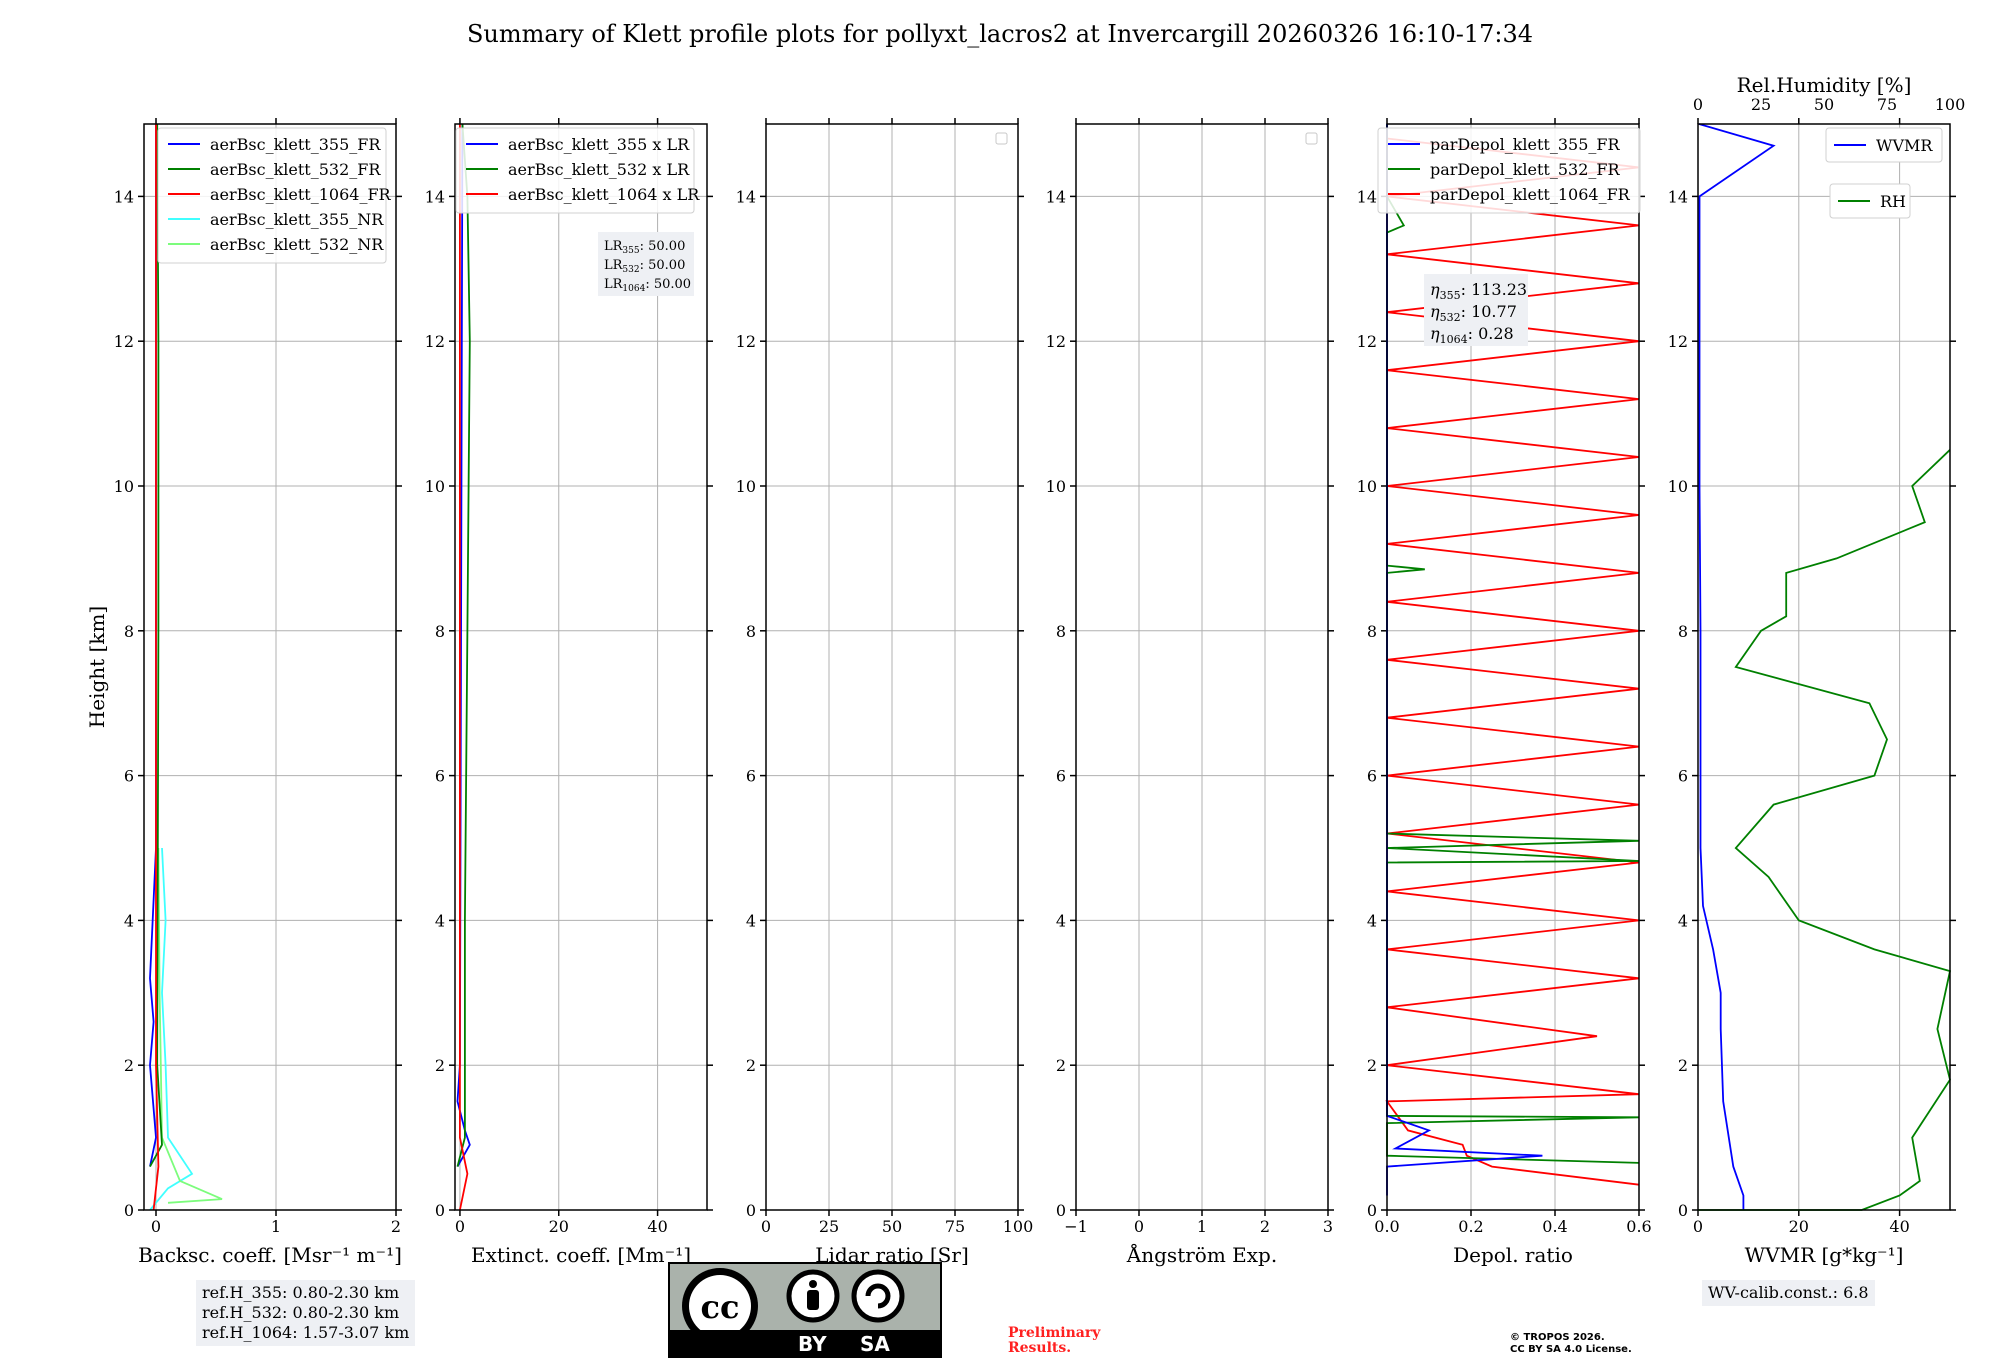 Image resolution: width=2000 pixels, height=1360 pixels. I want to click on panel-lidar-ratio-ytick-label: 10, so click(746, 486).